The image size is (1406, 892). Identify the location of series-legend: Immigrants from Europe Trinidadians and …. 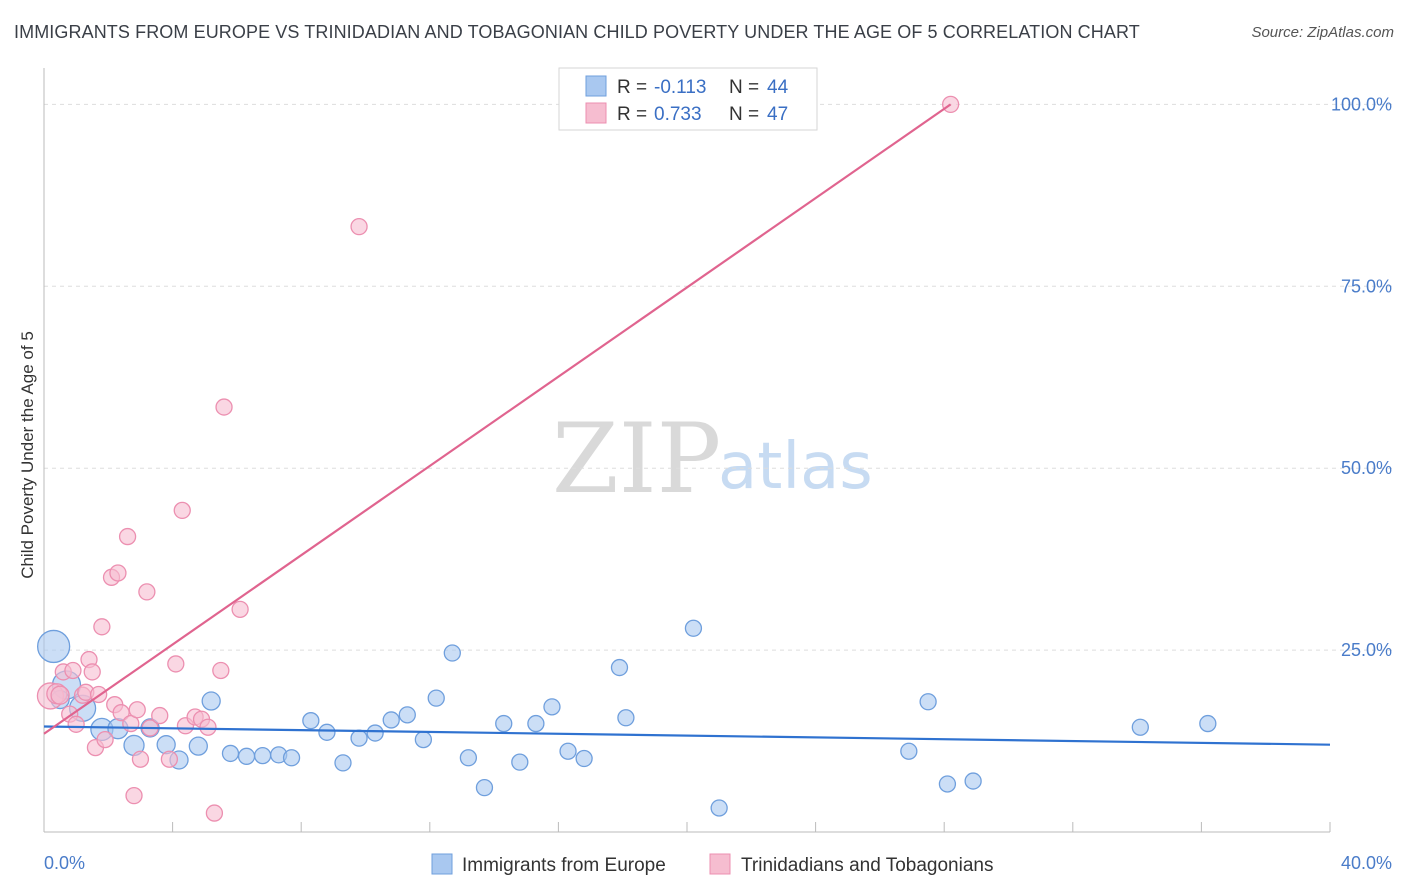
(712, 864).